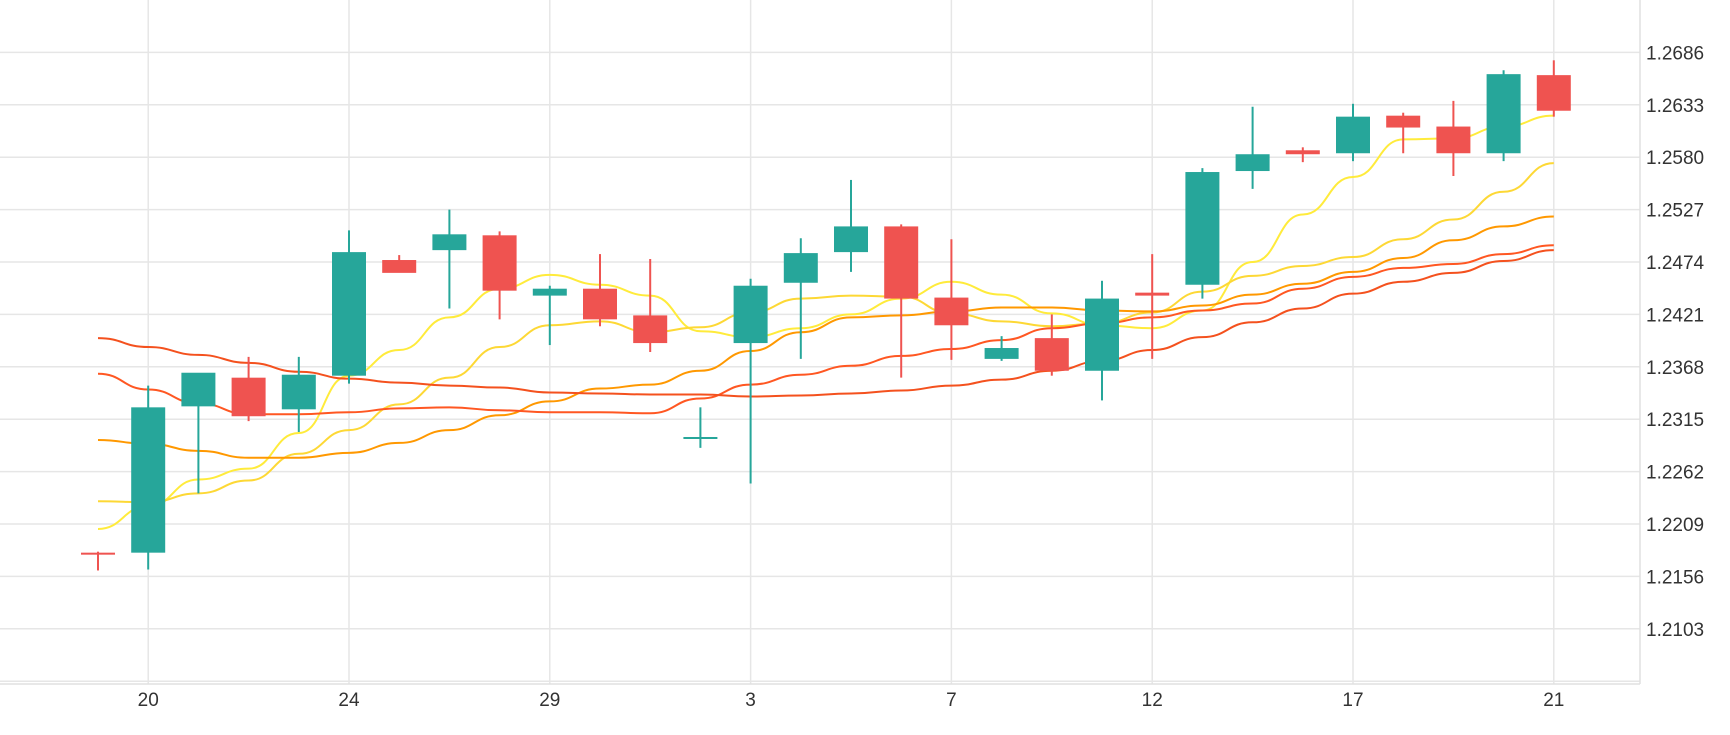 The height and width of the screenshot is (735, 1730). What do you see at coordinates (1553, 700) in the screenshot?
I see `x-tick-label: 21` at bounding box center [1553, 700].